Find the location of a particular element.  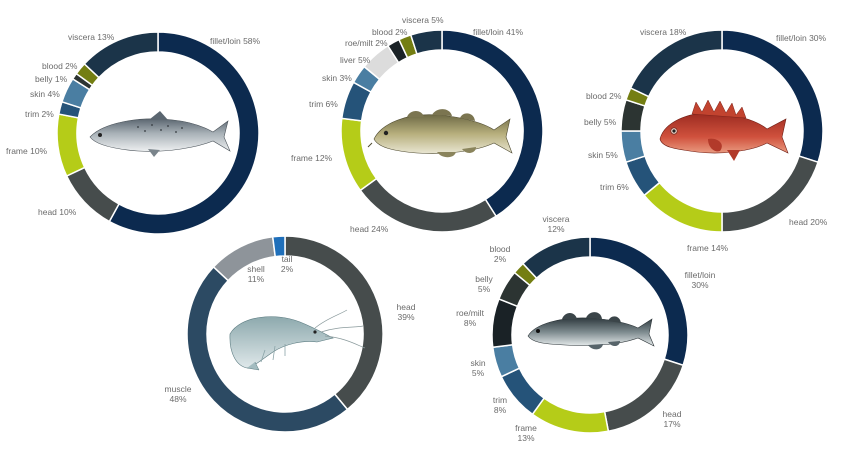

slice-label-viscera: viscera 5% is located at coordinates (423, 20).